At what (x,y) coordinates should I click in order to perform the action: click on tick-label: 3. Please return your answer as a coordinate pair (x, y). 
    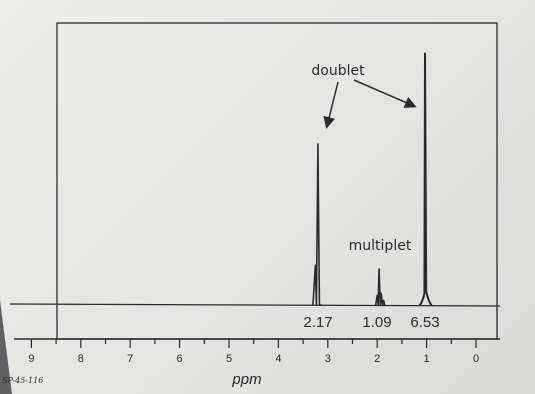
    Looking at the image, I should click on (328, 359).